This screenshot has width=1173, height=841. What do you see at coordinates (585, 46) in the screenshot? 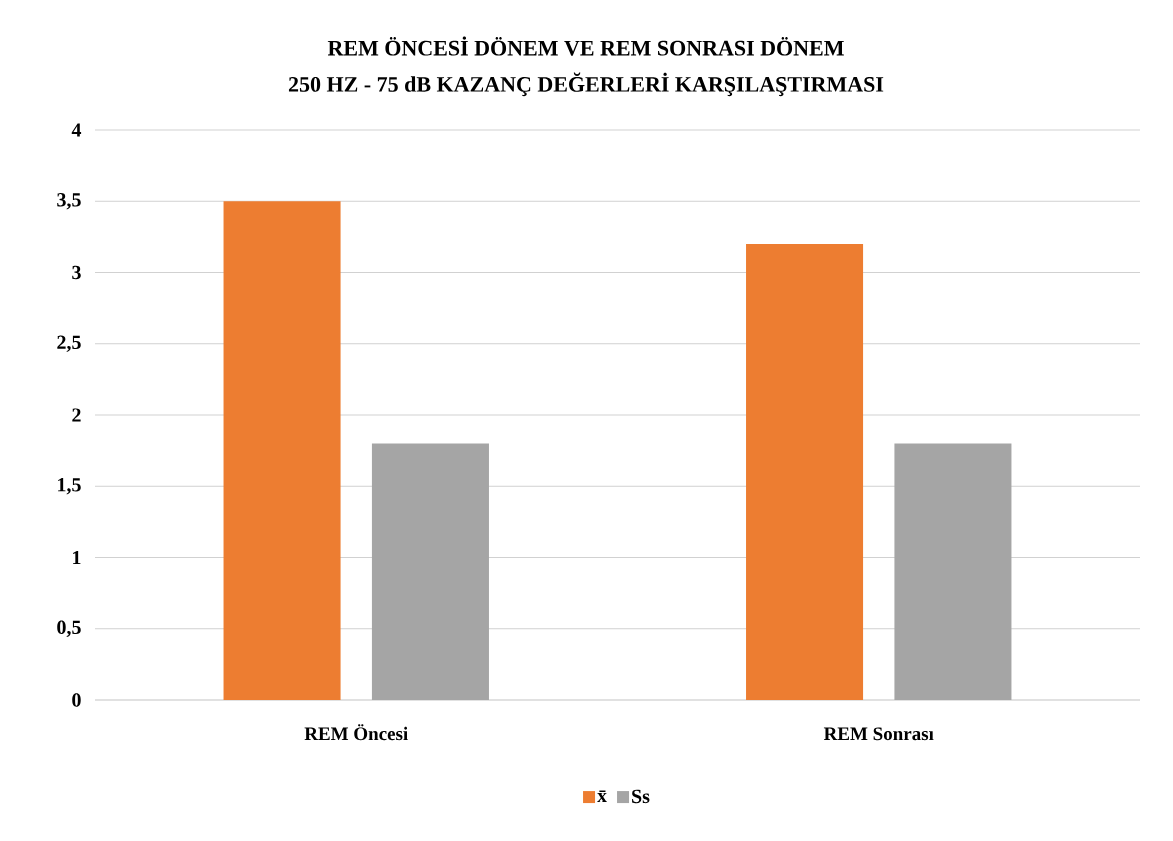
I see `chart-title: REM ÖNCESİ DÖNEM VE REM SONRASI DÖNEM` at bounding box center [585, 46].